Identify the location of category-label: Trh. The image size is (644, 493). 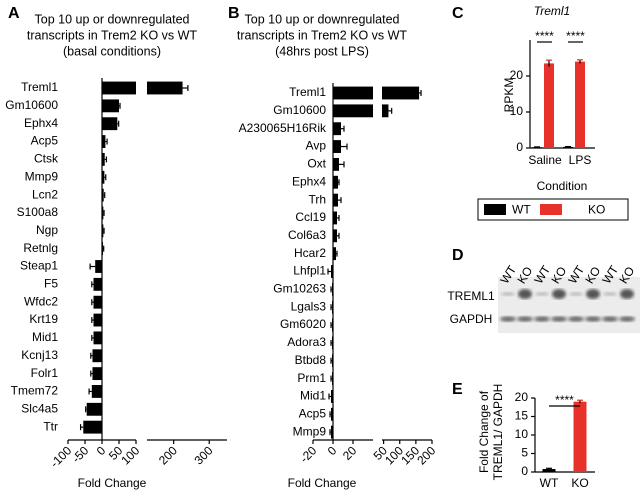
(317, 199).